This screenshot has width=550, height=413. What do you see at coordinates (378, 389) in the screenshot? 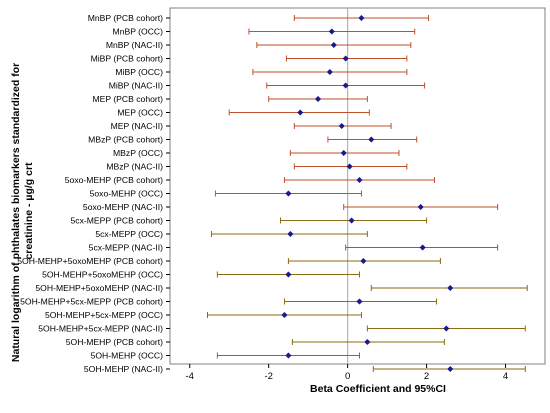
I see `x-axis-title: Beta Coefficient and 95%CI` at bounding box center [378, 389].